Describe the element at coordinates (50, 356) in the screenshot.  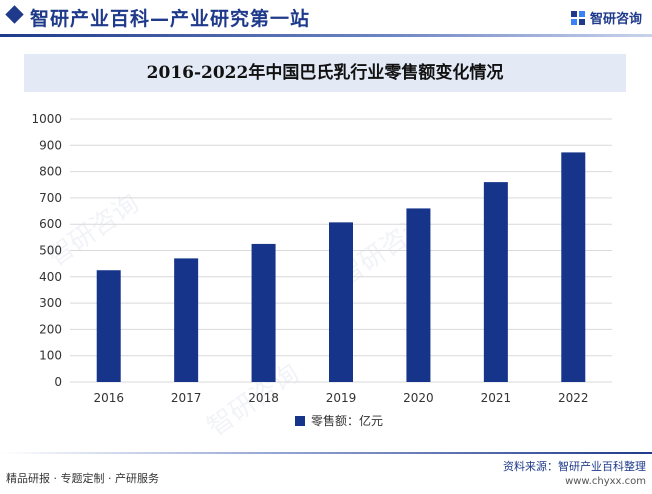
I see `y-tick-label: 100` at that location.